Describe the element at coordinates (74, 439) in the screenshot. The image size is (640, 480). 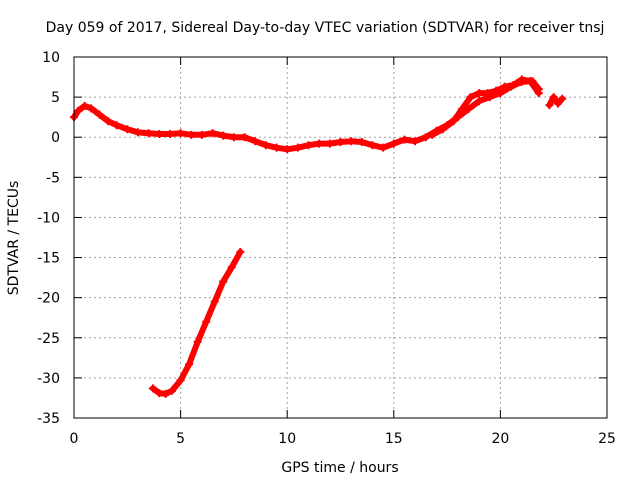
I see `x-tick-label: 0` at that location.